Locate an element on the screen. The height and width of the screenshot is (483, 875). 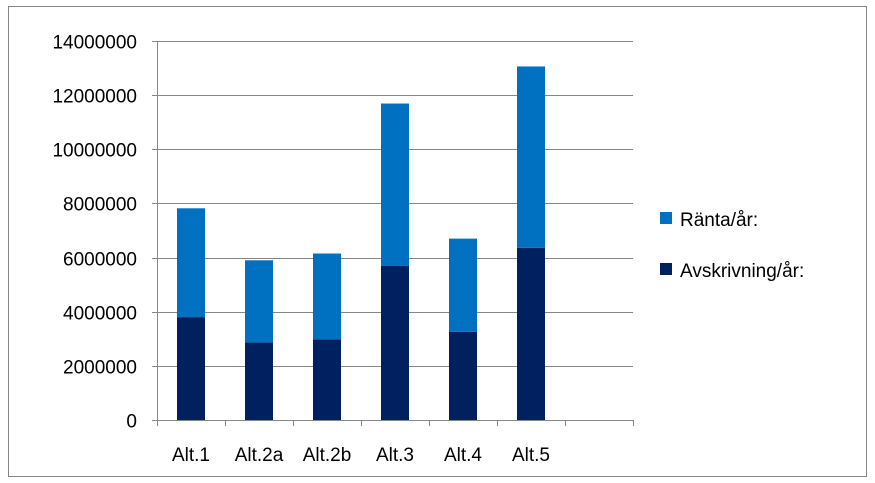
y-tick-label: 12000000 is located at coordinates (94, 97).